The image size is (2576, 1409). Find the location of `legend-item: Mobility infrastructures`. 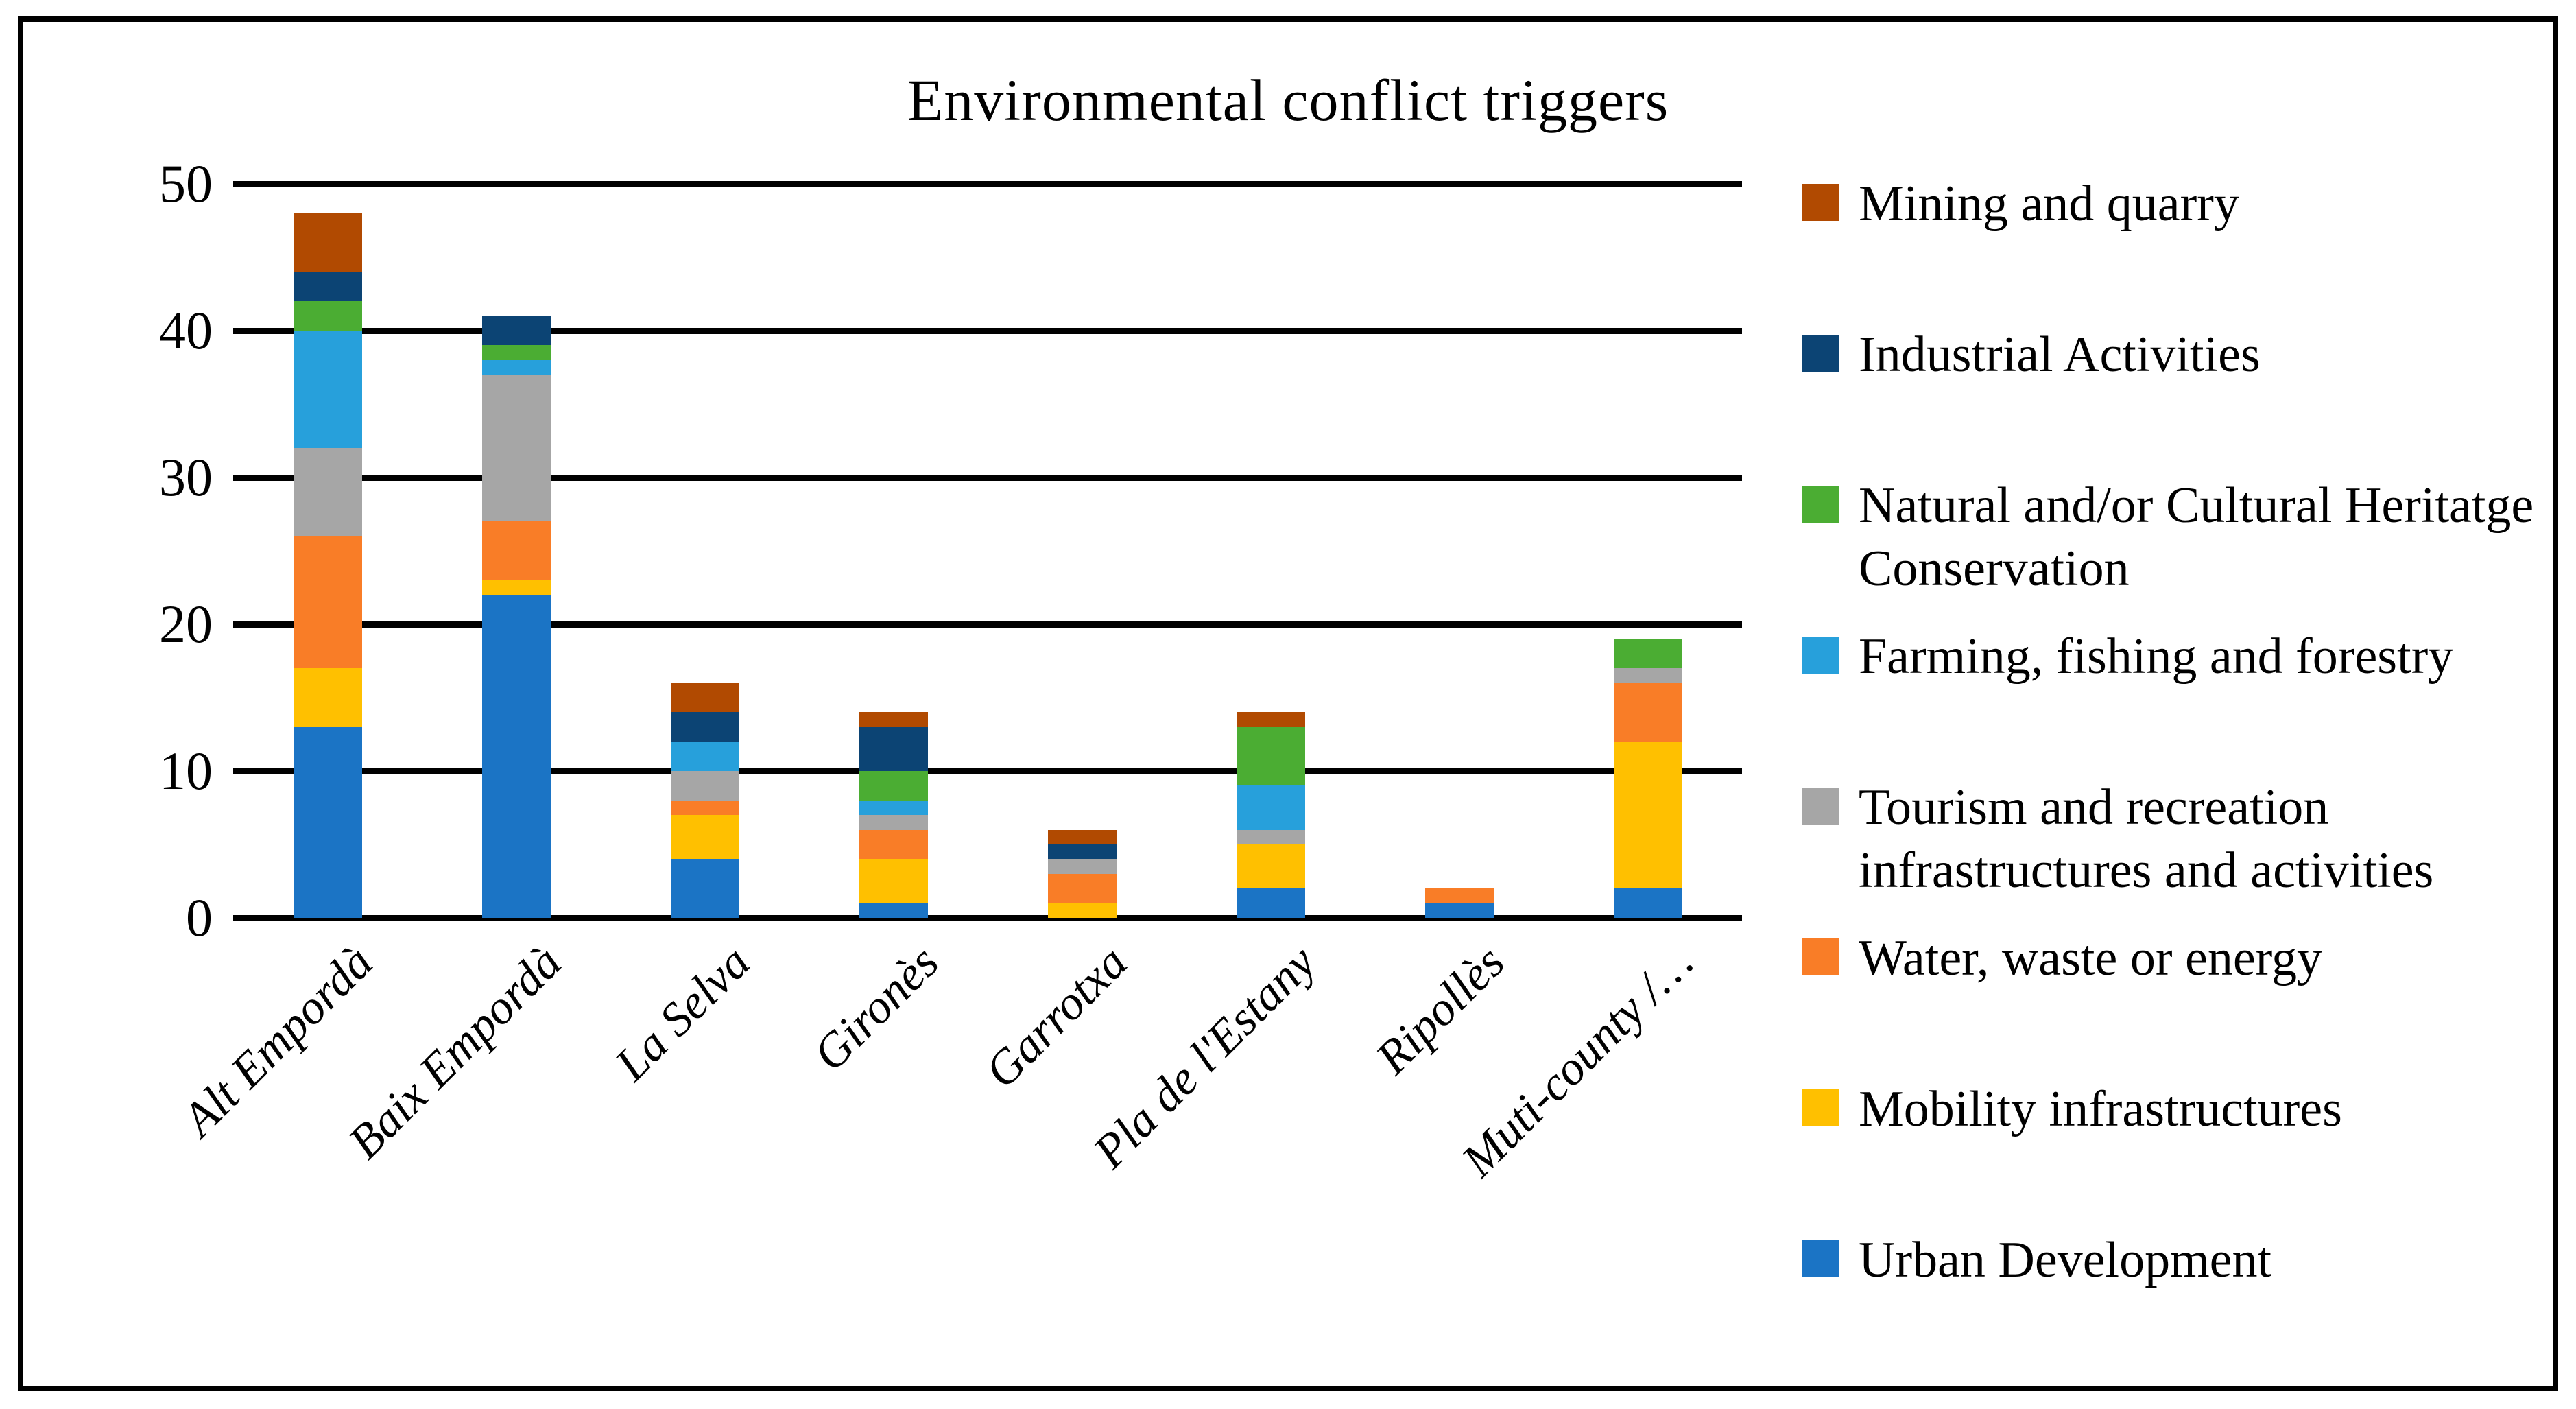

legend-item: Mobility infrastructures is located at coordinates (2170, 1109).